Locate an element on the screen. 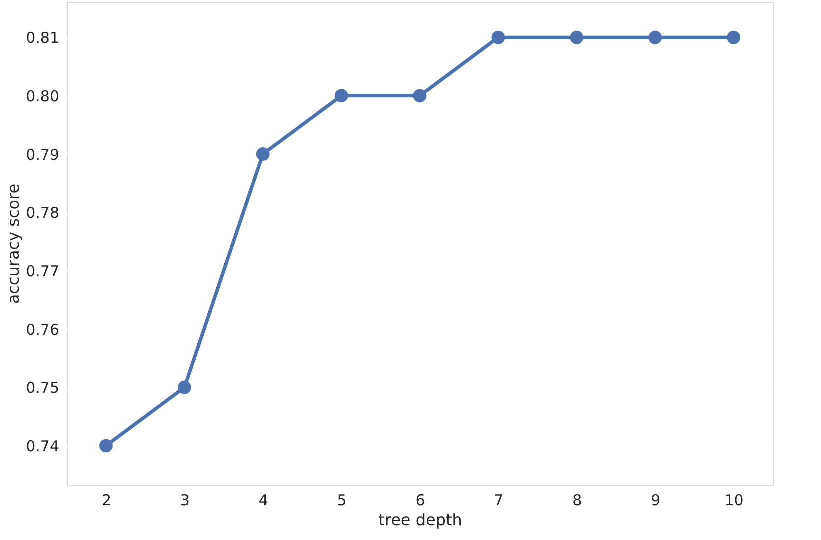 The height and width of the screenshot is (540, 821). y-tick-label: 0.81 is located at coordinates (43, 38).